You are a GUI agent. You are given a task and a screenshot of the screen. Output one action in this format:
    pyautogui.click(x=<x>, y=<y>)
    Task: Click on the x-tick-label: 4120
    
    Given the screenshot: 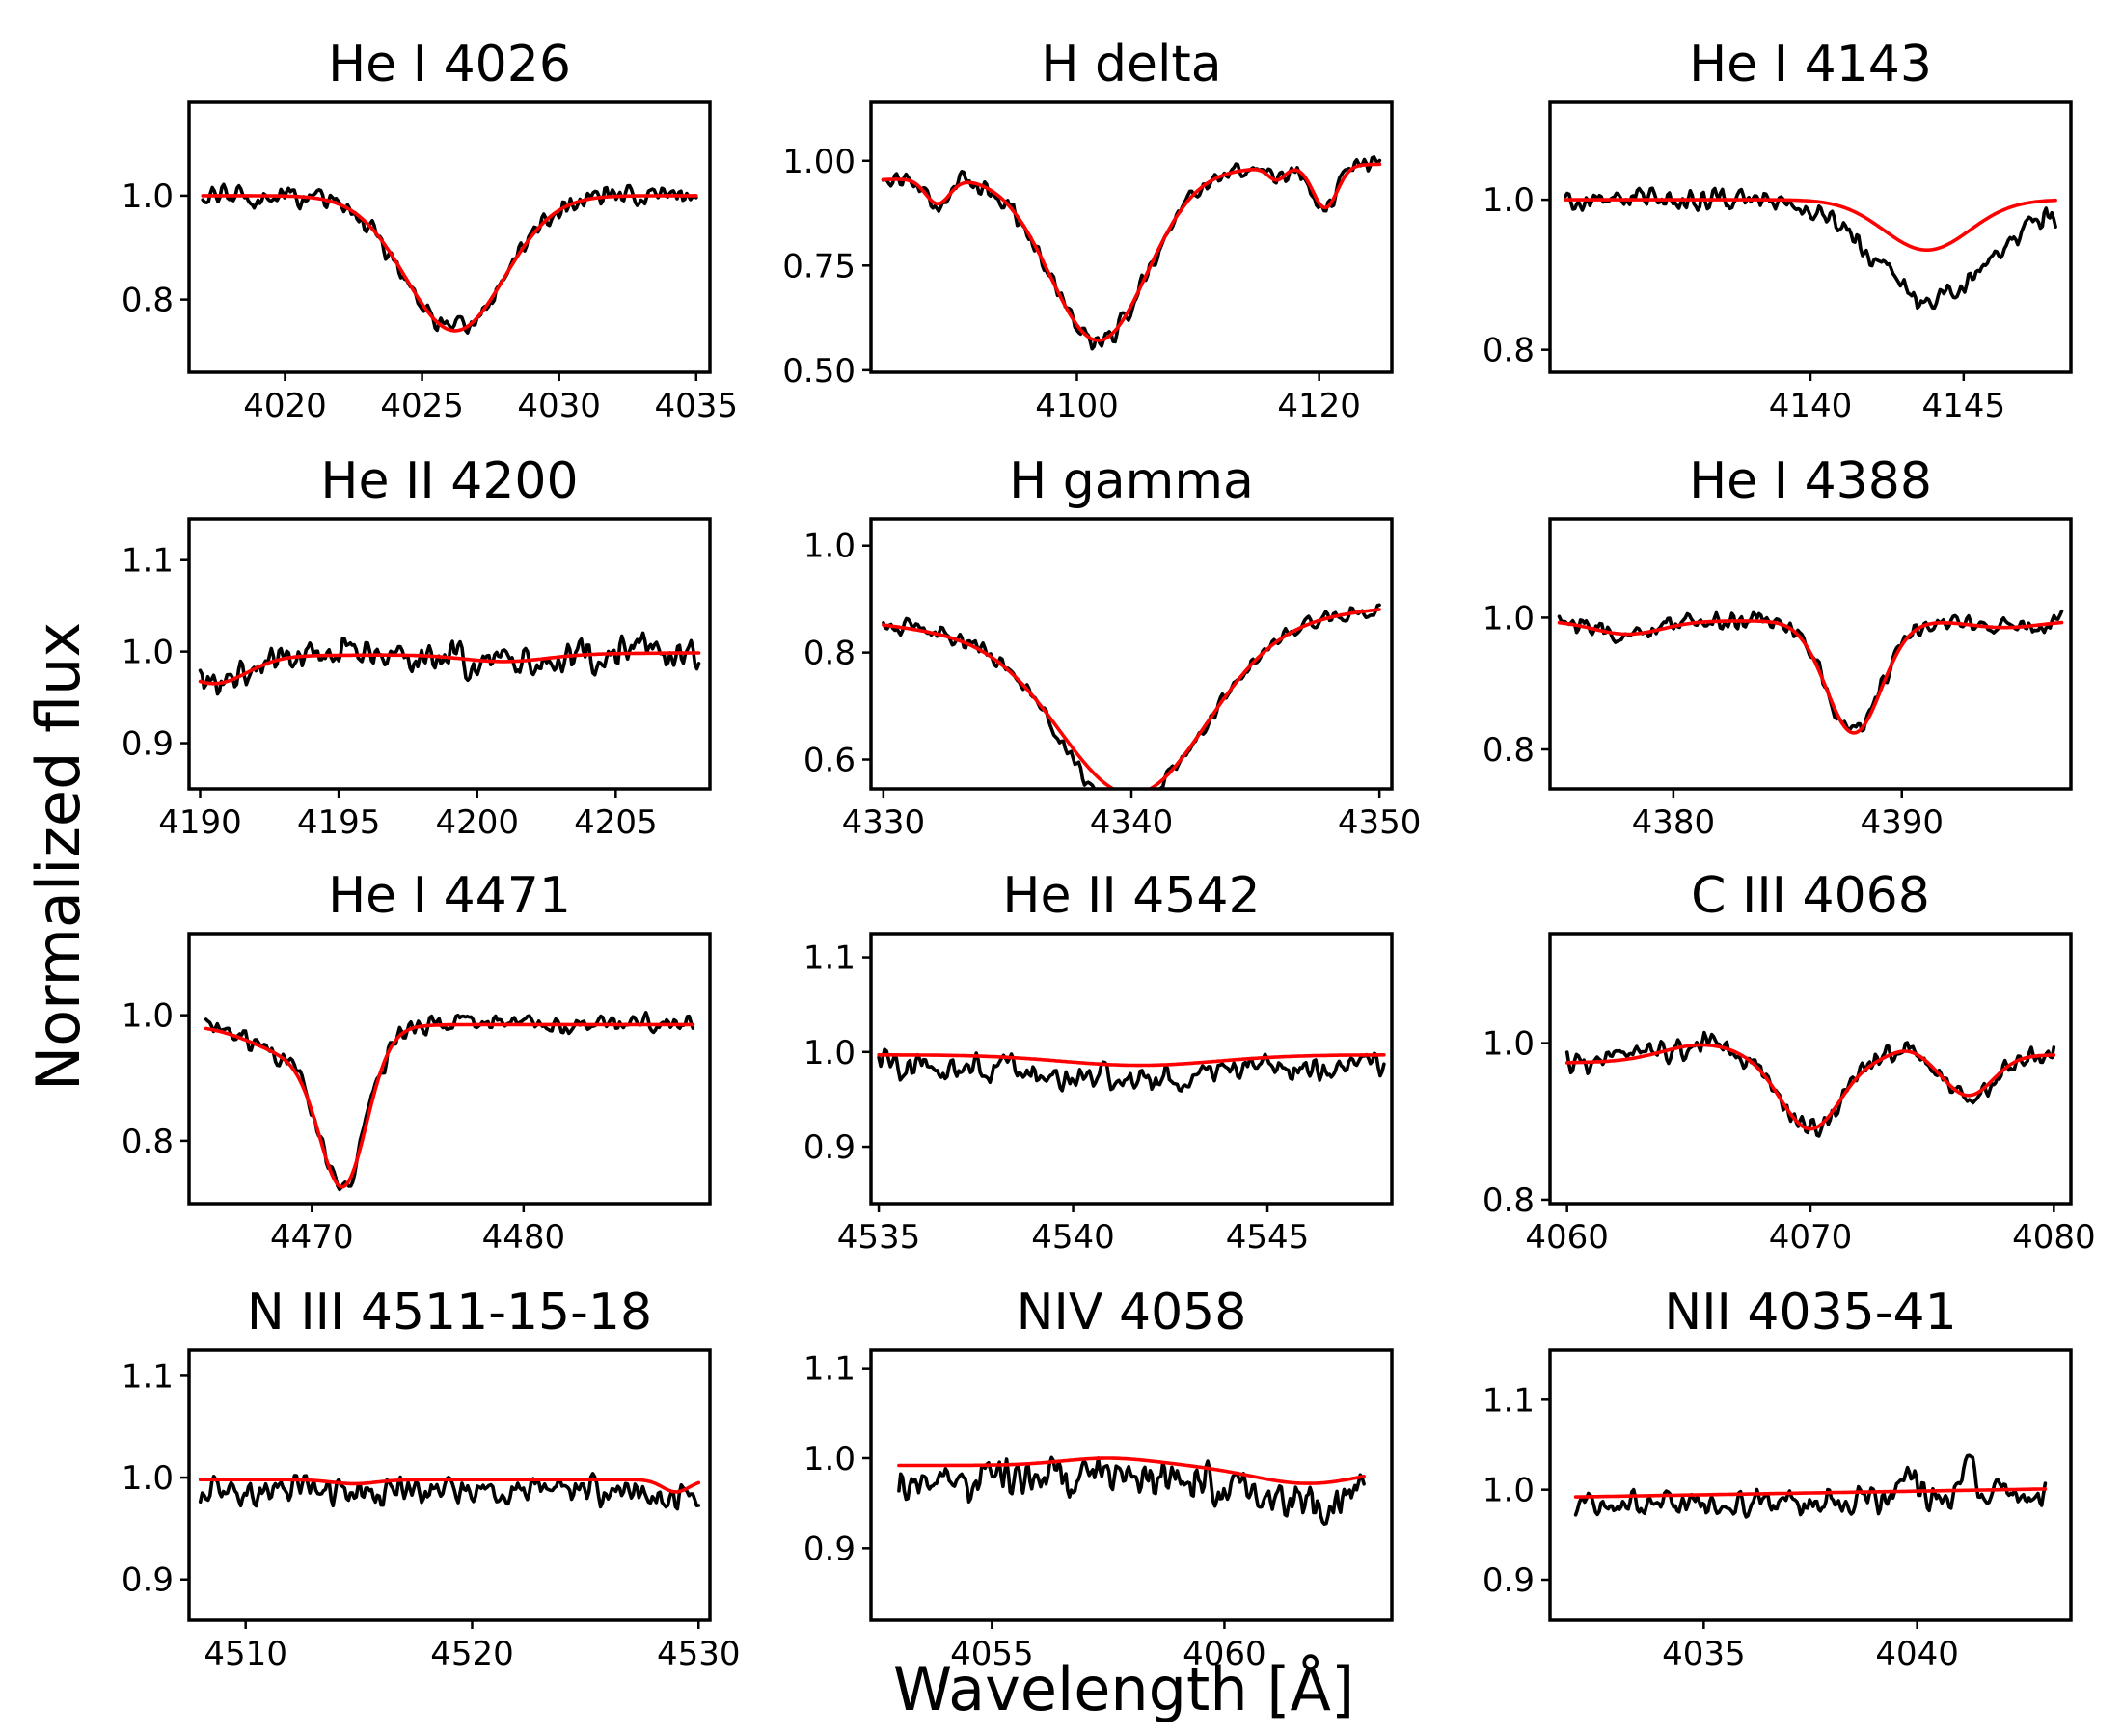 What is the action you would take?
    pyautogui.click(x=1319, y=406)
    